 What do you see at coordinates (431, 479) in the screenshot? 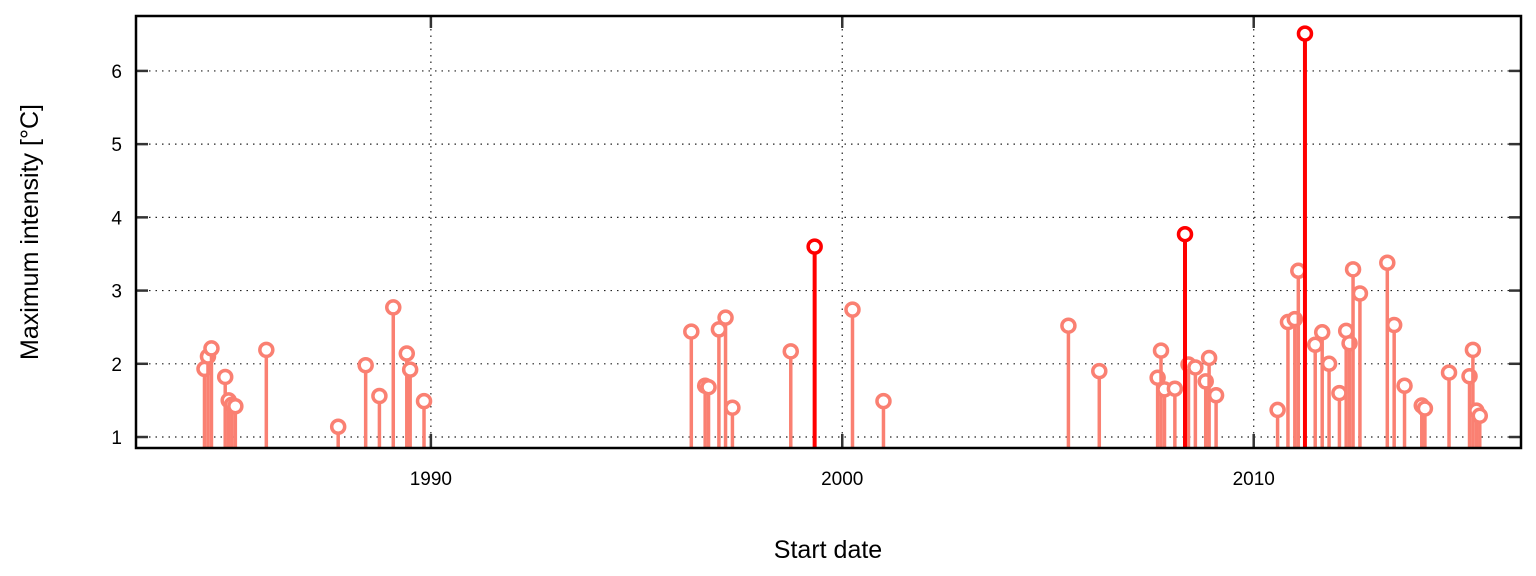
I see `x-tick-label: 1990` at bounding box center [431, 479].